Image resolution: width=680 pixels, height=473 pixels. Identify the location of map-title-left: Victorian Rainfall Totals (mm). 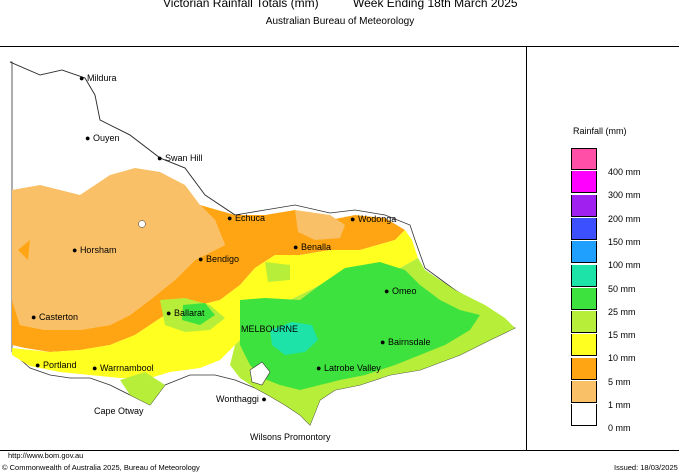
(241, 5).